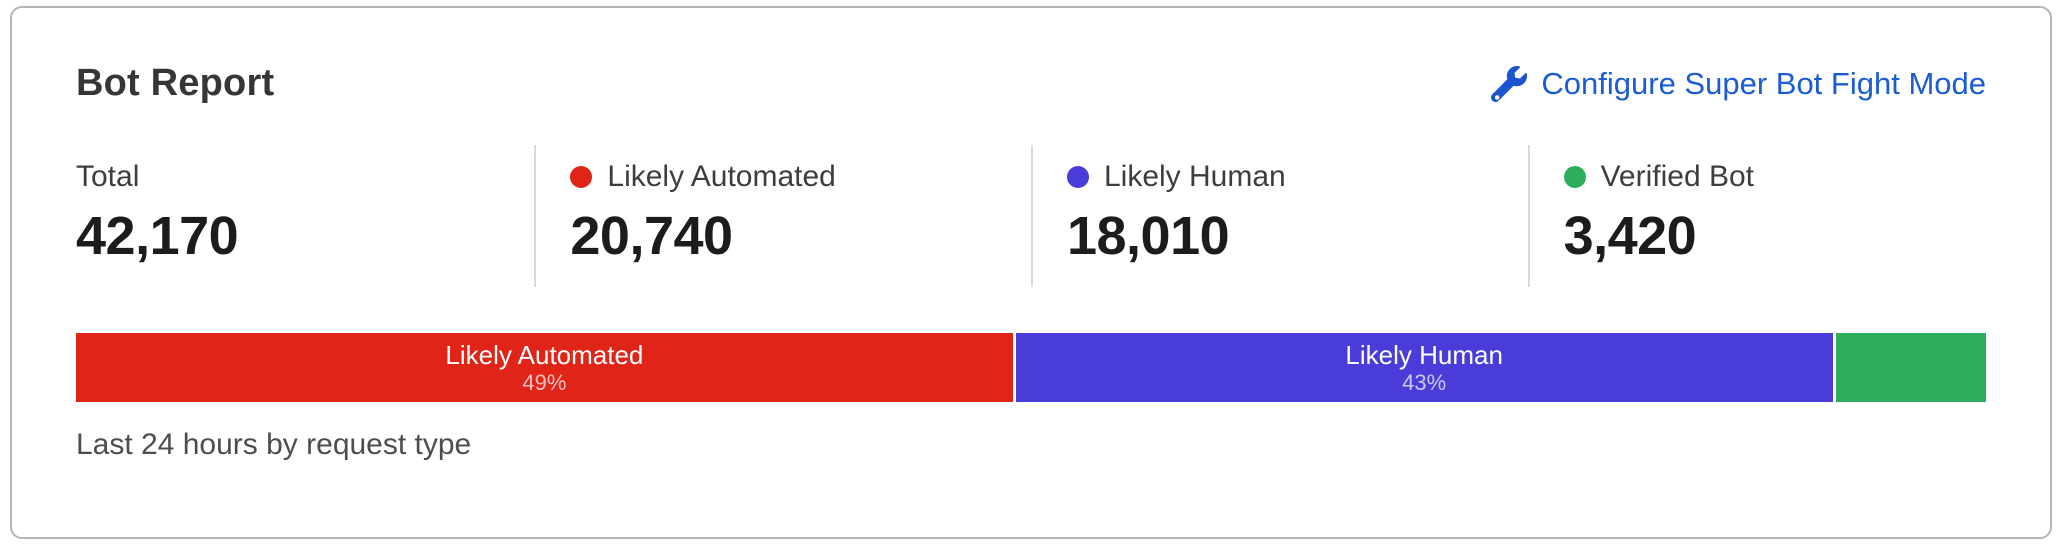  Describe the element at coordinates (1509, 83) in the screenshot. I see `wrench-icon` at that location.